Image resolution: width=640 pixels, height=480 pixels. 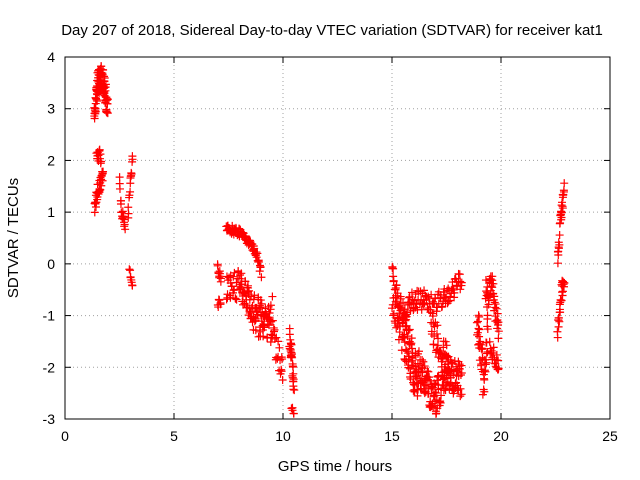 What do you see at coordinates (49, 367) in the screenshot?
I see `y-tick-label: -2` at bounding box center [49, 367].